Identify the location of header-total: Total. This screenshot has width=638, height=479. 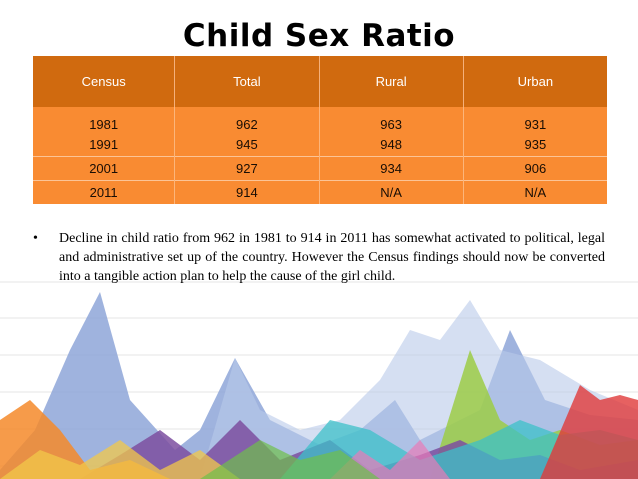
(247, 81).